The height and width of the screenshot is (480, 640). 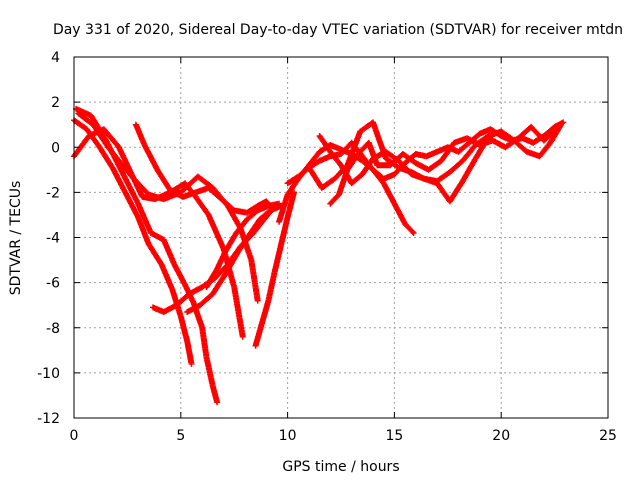 I want to click on y-tick-label: -2, so click(x=53, y=193).